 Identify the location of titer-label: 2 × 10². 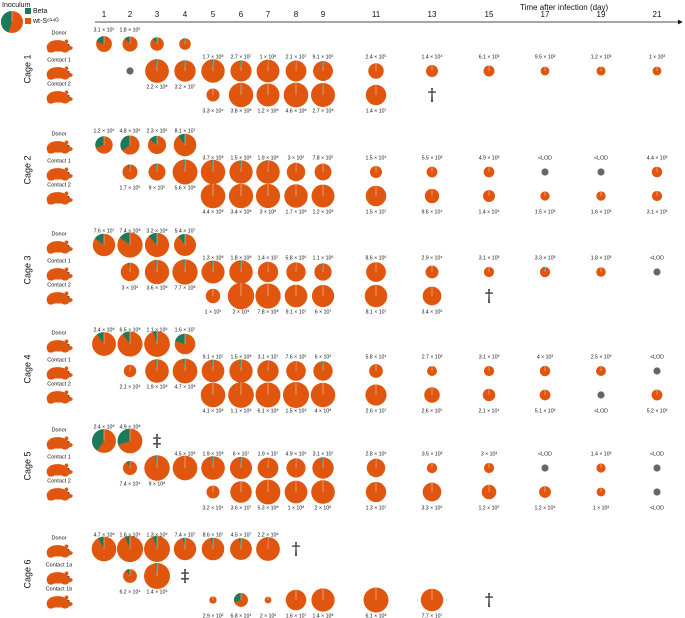
(268, 615).